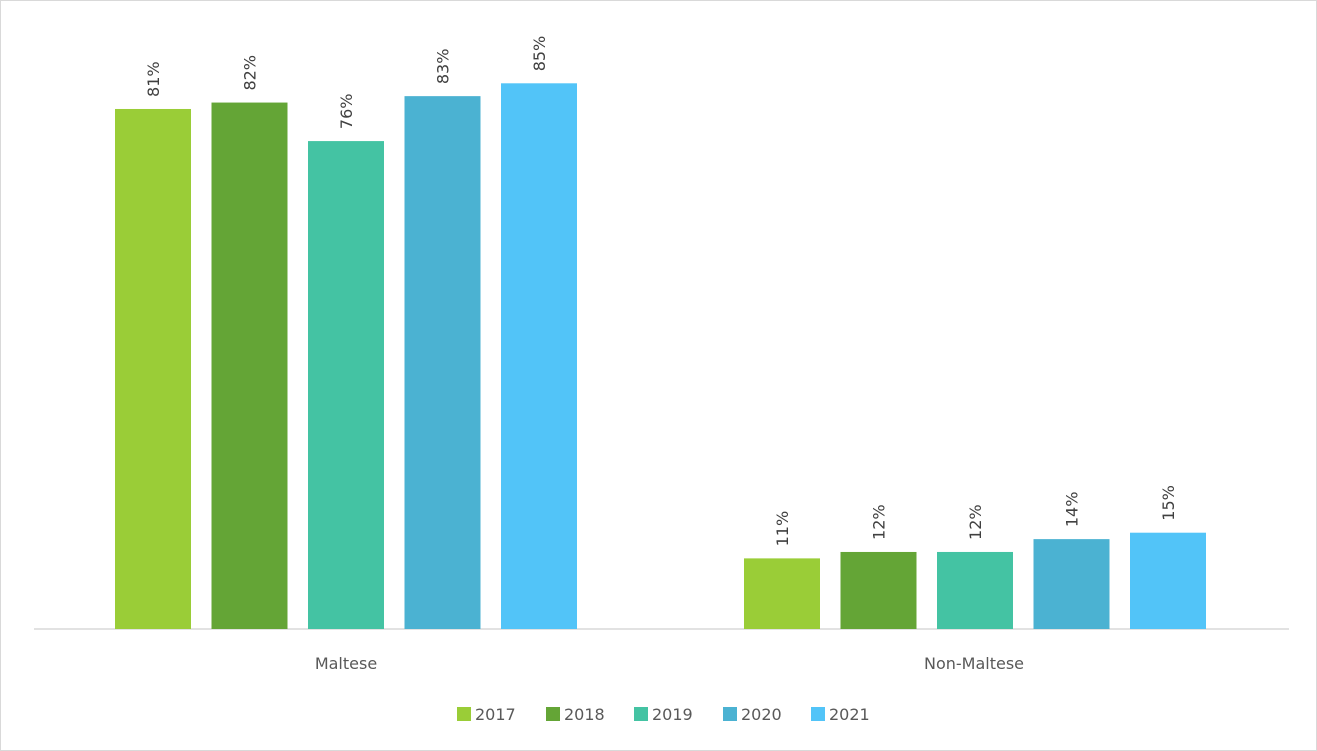 This screenshot has width=1317, height=751. What do you see at coordinates (1168, 580) in the screenshot?
I see `bar-non-maltese-2021` at bounding box center [1168, 580].